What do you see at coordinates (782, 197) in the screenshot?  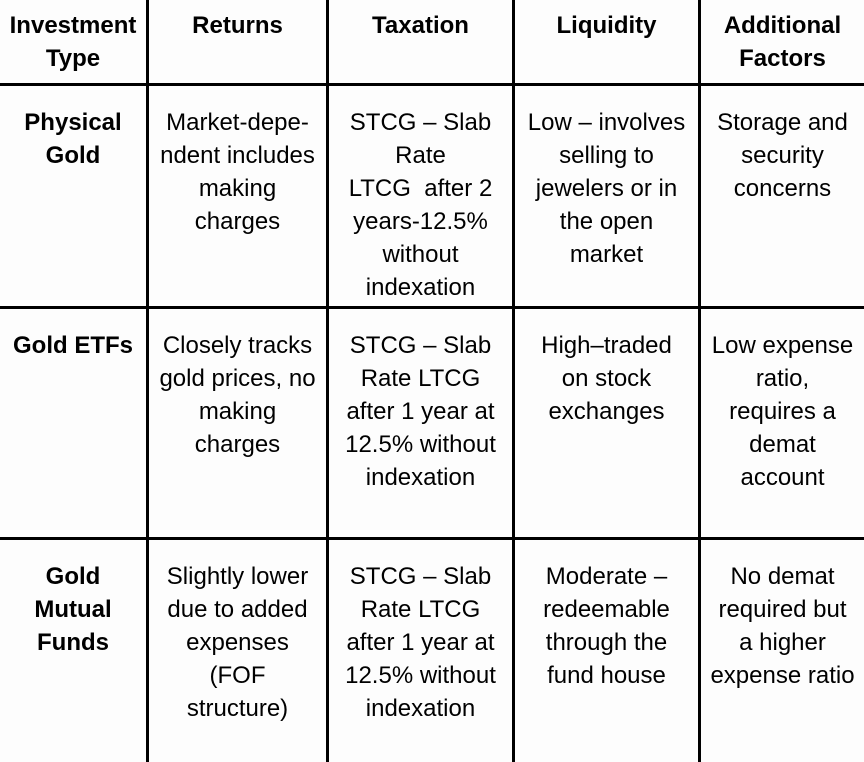 I see `cell-physical-gold-additional: Storage and security concerns` at bounding box center [782, 197].